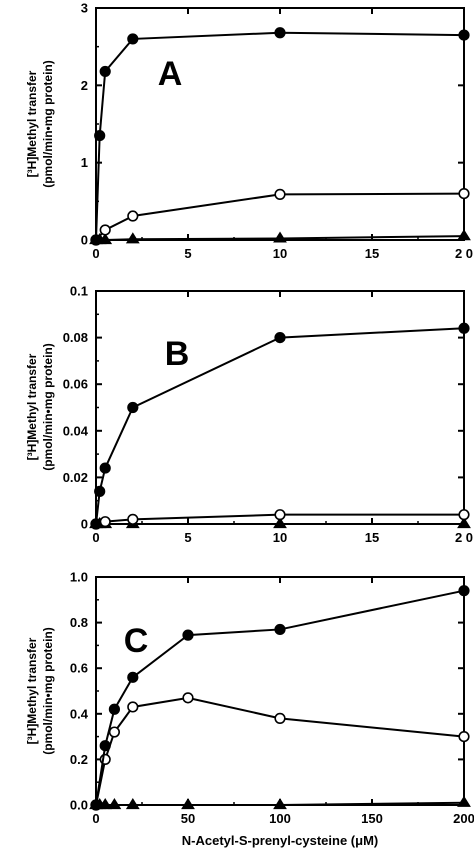  What do you see at coordinates (84, 85) in the screenshot?
I see `y-tick-label: 2` at bounding box center [84, 85].